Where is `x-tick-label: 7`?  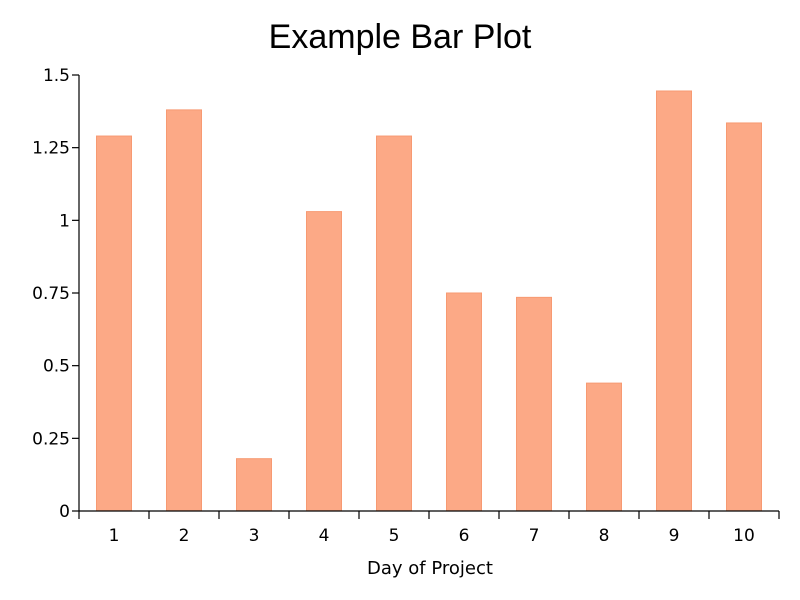
x-tick-label: 7 is located at coordinates (534, 536).